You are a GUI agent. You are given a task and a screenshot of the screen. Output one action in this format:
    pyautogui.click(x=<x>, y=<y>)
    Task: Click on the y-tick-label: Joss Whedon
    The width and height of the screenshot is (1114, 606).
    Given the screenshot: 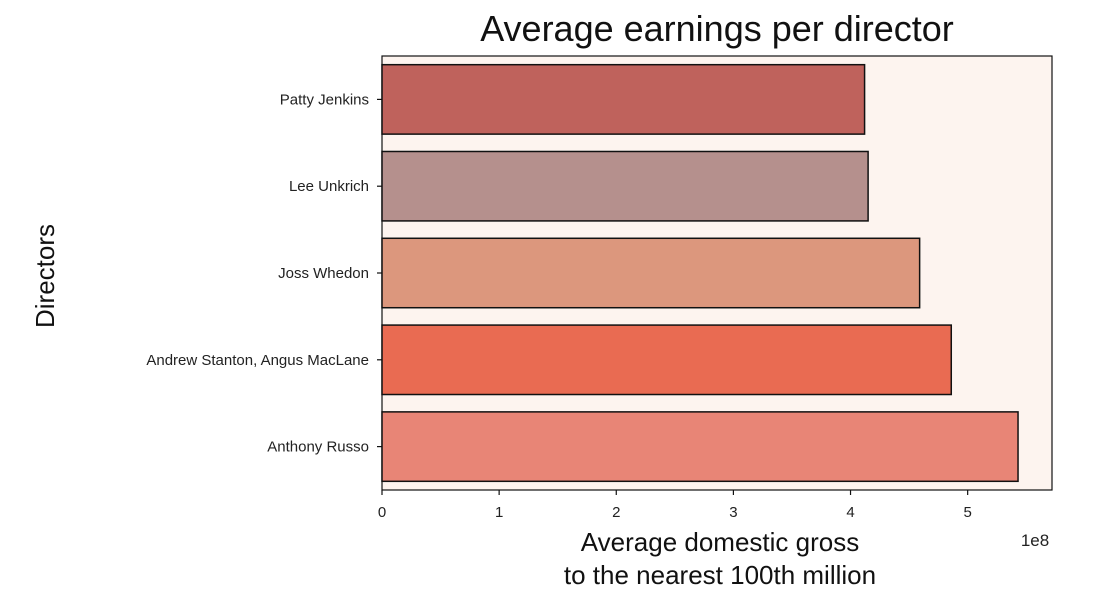 What is the action you would take?
    pyautogui.click(x=323, y=273)
    